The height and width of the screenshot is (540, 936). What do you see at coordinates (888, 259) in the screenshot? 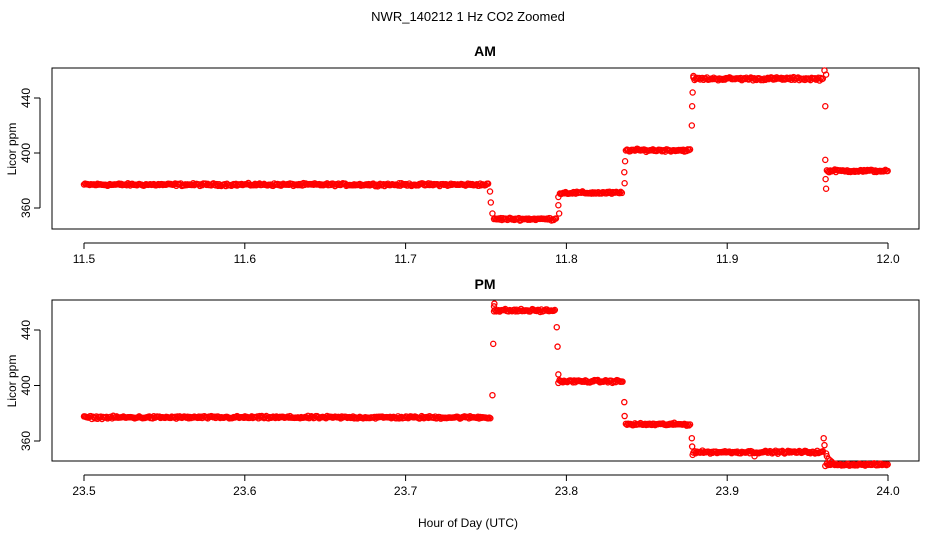
I see `x-tick-label: 12.0` at bounding box center [888, 259].